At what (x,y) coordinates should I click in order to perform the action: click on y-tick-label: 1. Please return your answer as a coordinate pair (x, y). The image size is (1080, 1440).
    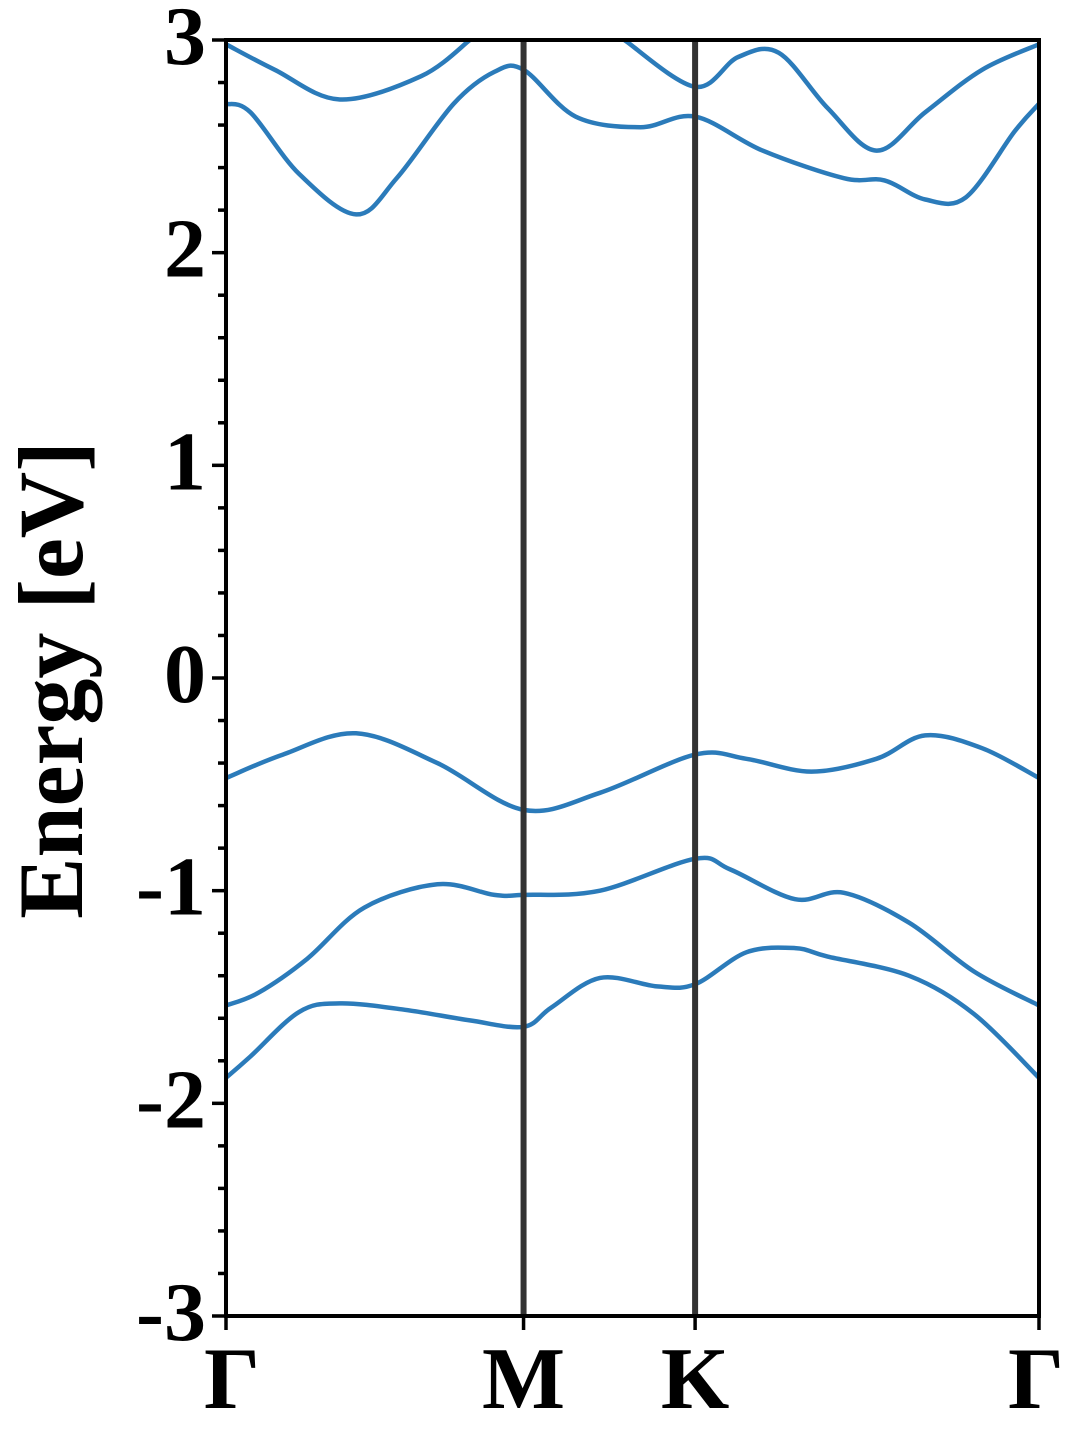
    Looking at the image, I should click on (185, 461).